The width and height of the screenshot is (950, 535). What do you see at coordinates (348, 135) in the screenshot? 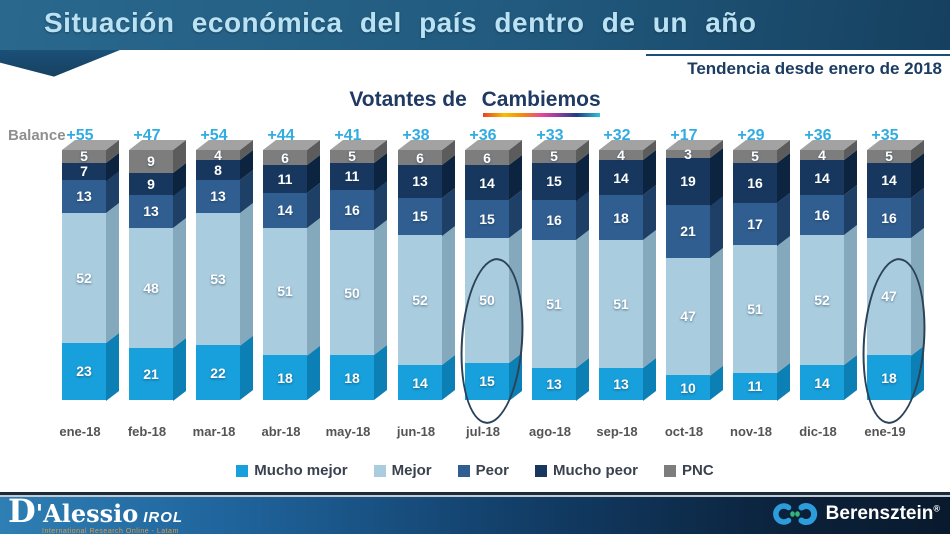
I see `balance-value: +41` at bounding box center [348, 135].